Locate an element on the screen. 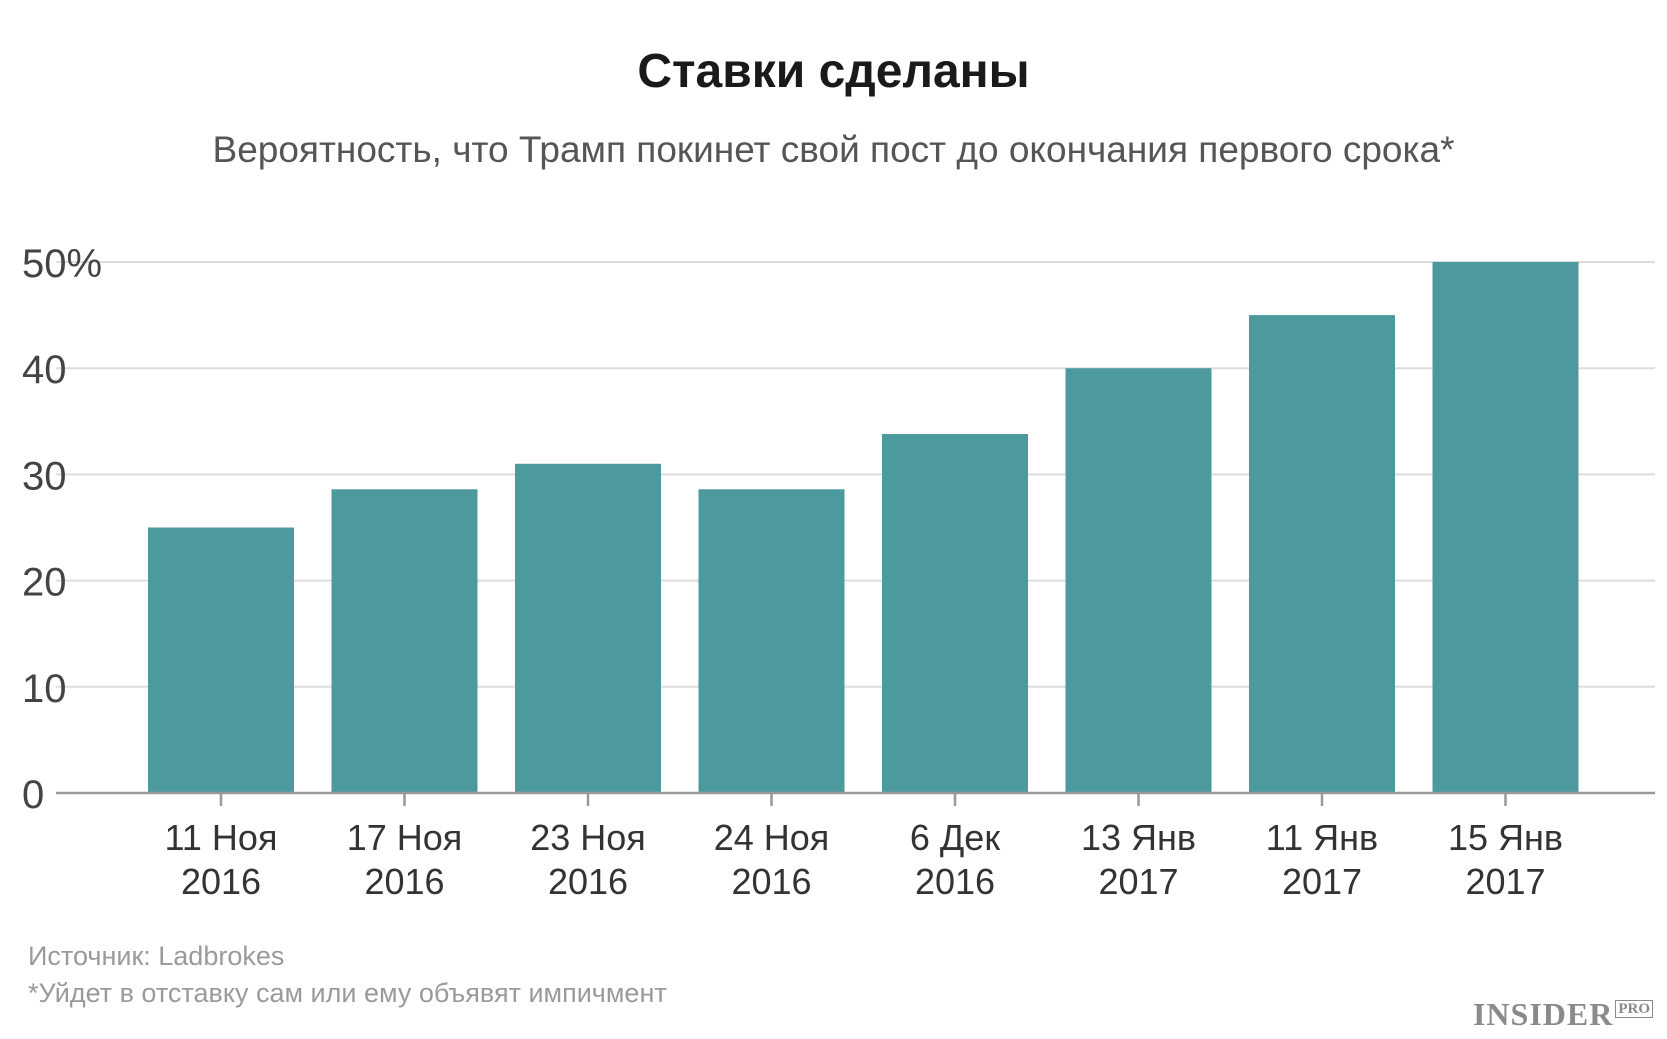  insider-pro-logo: INSIDER PRO is located at coordinates (1563, 1011).